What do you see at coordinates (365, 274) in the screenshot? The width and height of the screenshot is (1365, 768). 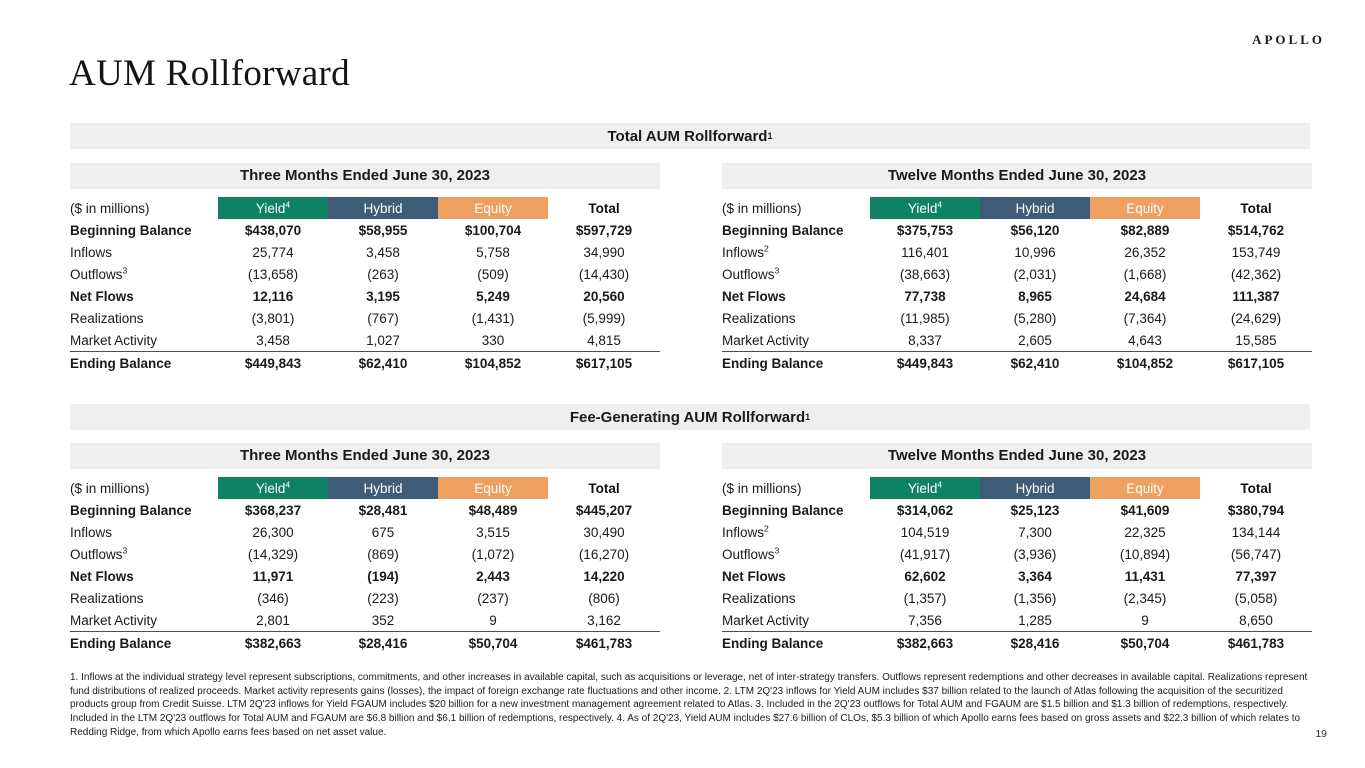 I see `table-row: Outflows3 (13,658) (263) (509) (14,430)` at bounding box center [365, 274].